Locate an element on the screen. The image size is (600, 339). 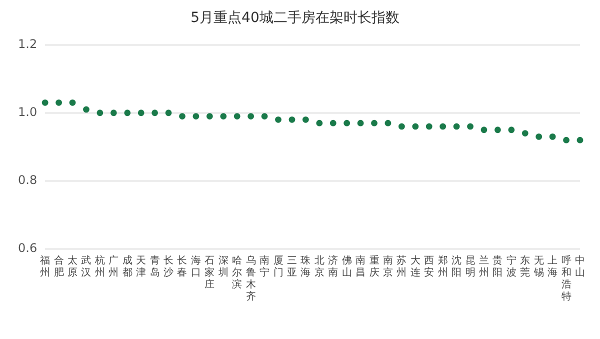
x-tick-label: 哈尔滨 is located at coordinates (237, 272).